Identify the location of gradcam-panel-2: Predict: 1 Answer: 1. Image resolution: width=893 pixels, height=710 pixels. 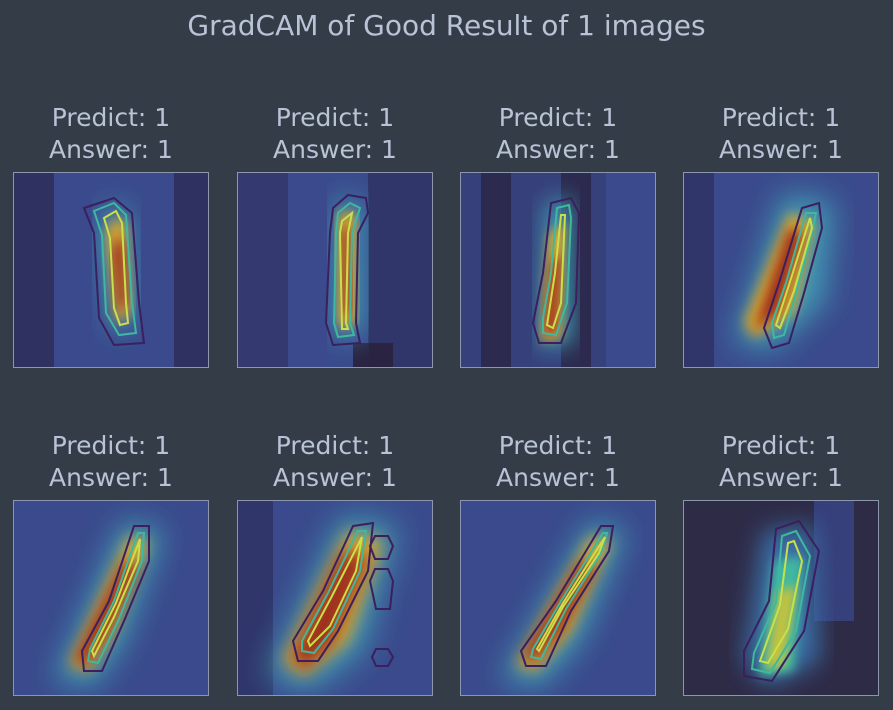
(335, 235).